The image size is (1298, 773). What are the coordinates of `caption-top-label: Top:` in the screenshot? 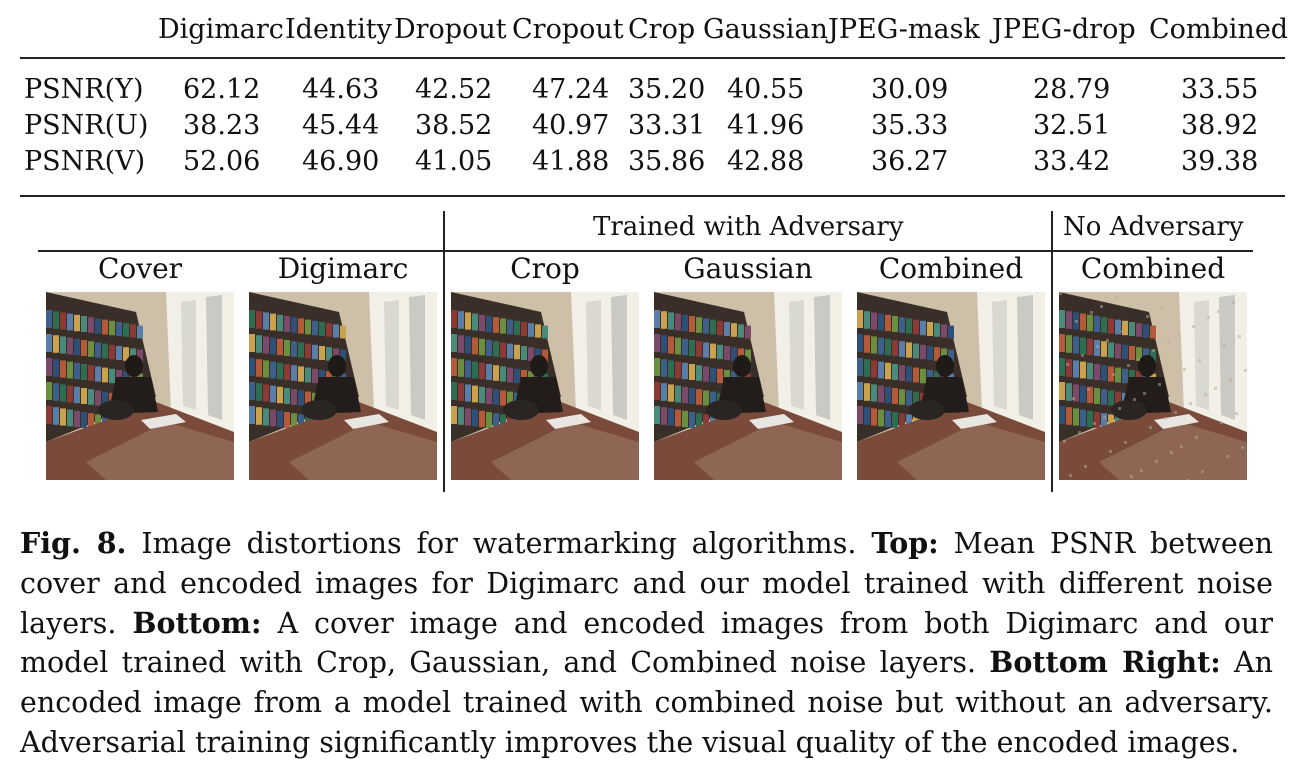 It's located at (905, 543).